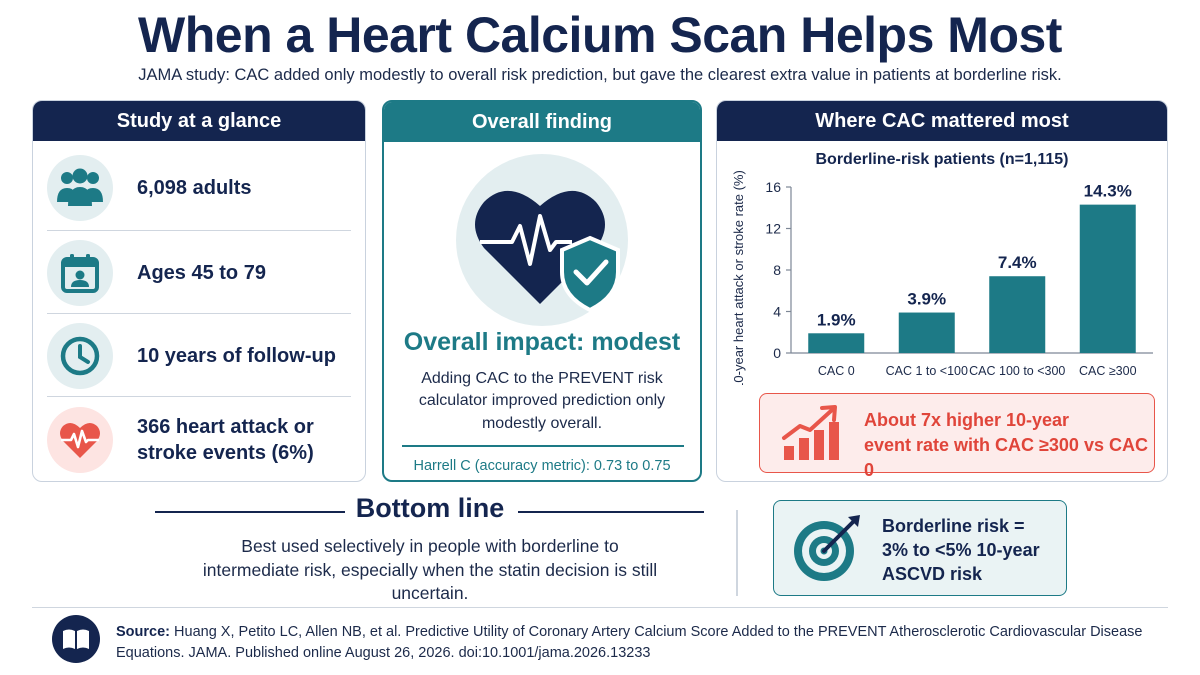 The width and height of the screenshot is (1200, 675). Describe the element at coordinates (1108, 371) in the screenshot. I see `x-tick-label: CAC ≥300` at that location.